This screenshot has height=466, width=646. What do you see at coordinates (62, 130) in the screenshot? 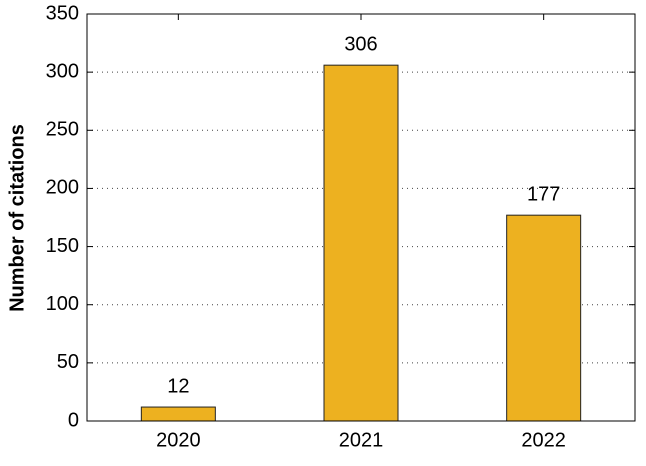
I see `y-tick-label: 250` at bounding box center [62, 130].